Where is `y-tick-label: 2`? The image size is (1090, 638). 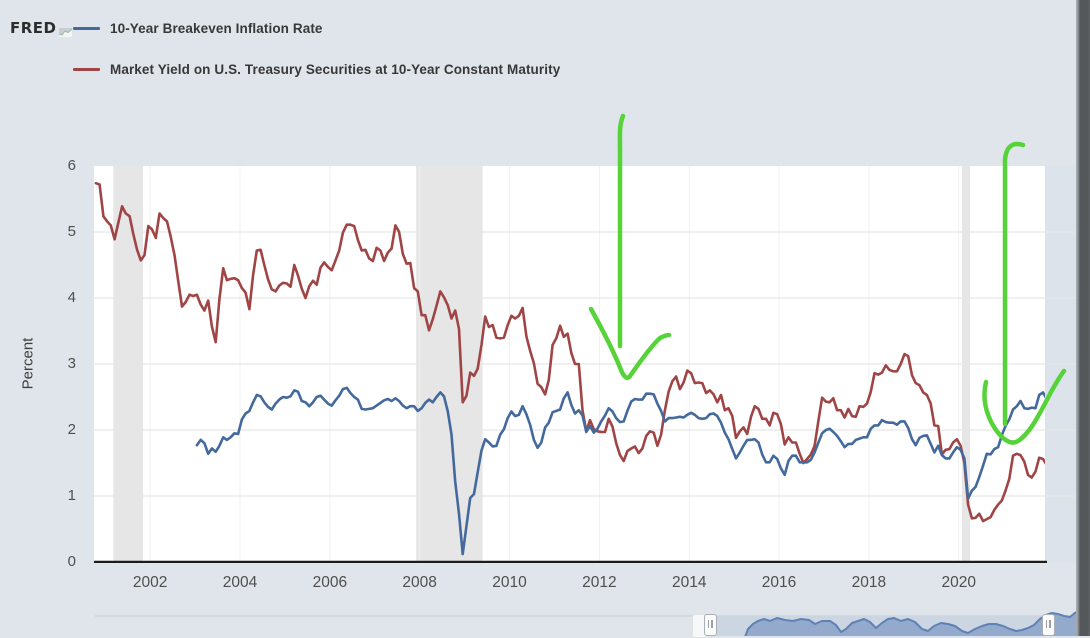
y-tick-label: 2 is located at coordinates (71, 429).